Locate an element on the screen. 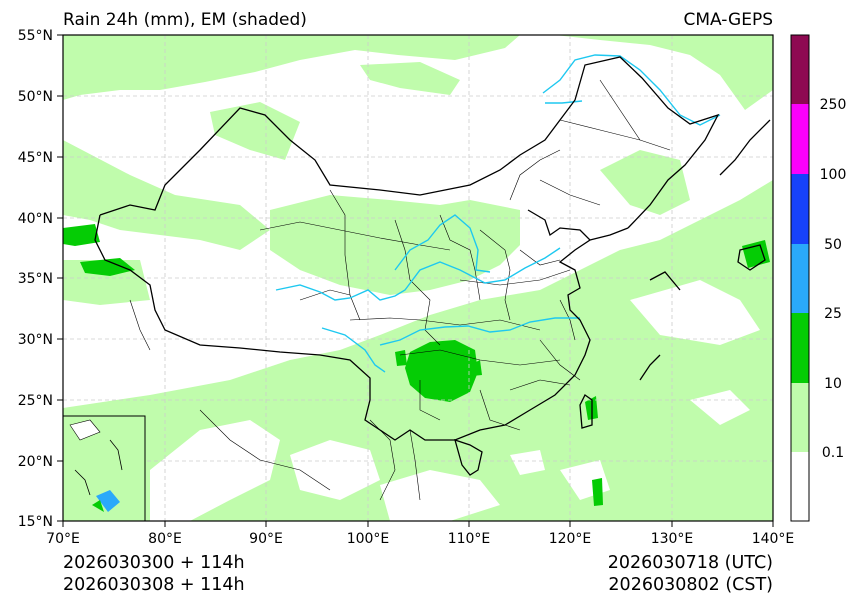 This screenshot has height=606, width=860. init-time-cst: 2026030308 + 114h is located at coordinates (154, 585).